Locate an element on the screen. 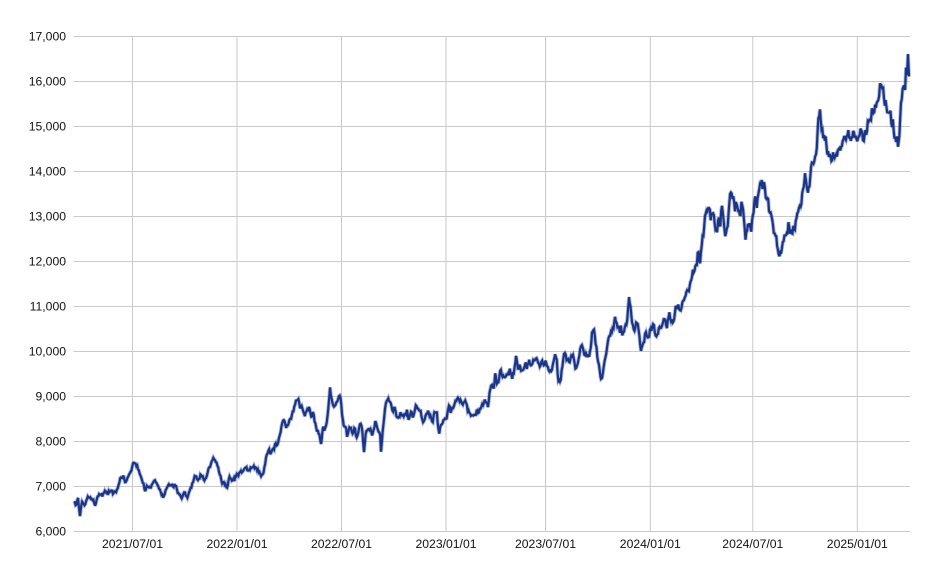 The width and height of the screenshot is (938, 585). svg-text: 7,000 is located at coordinates (51, 487).